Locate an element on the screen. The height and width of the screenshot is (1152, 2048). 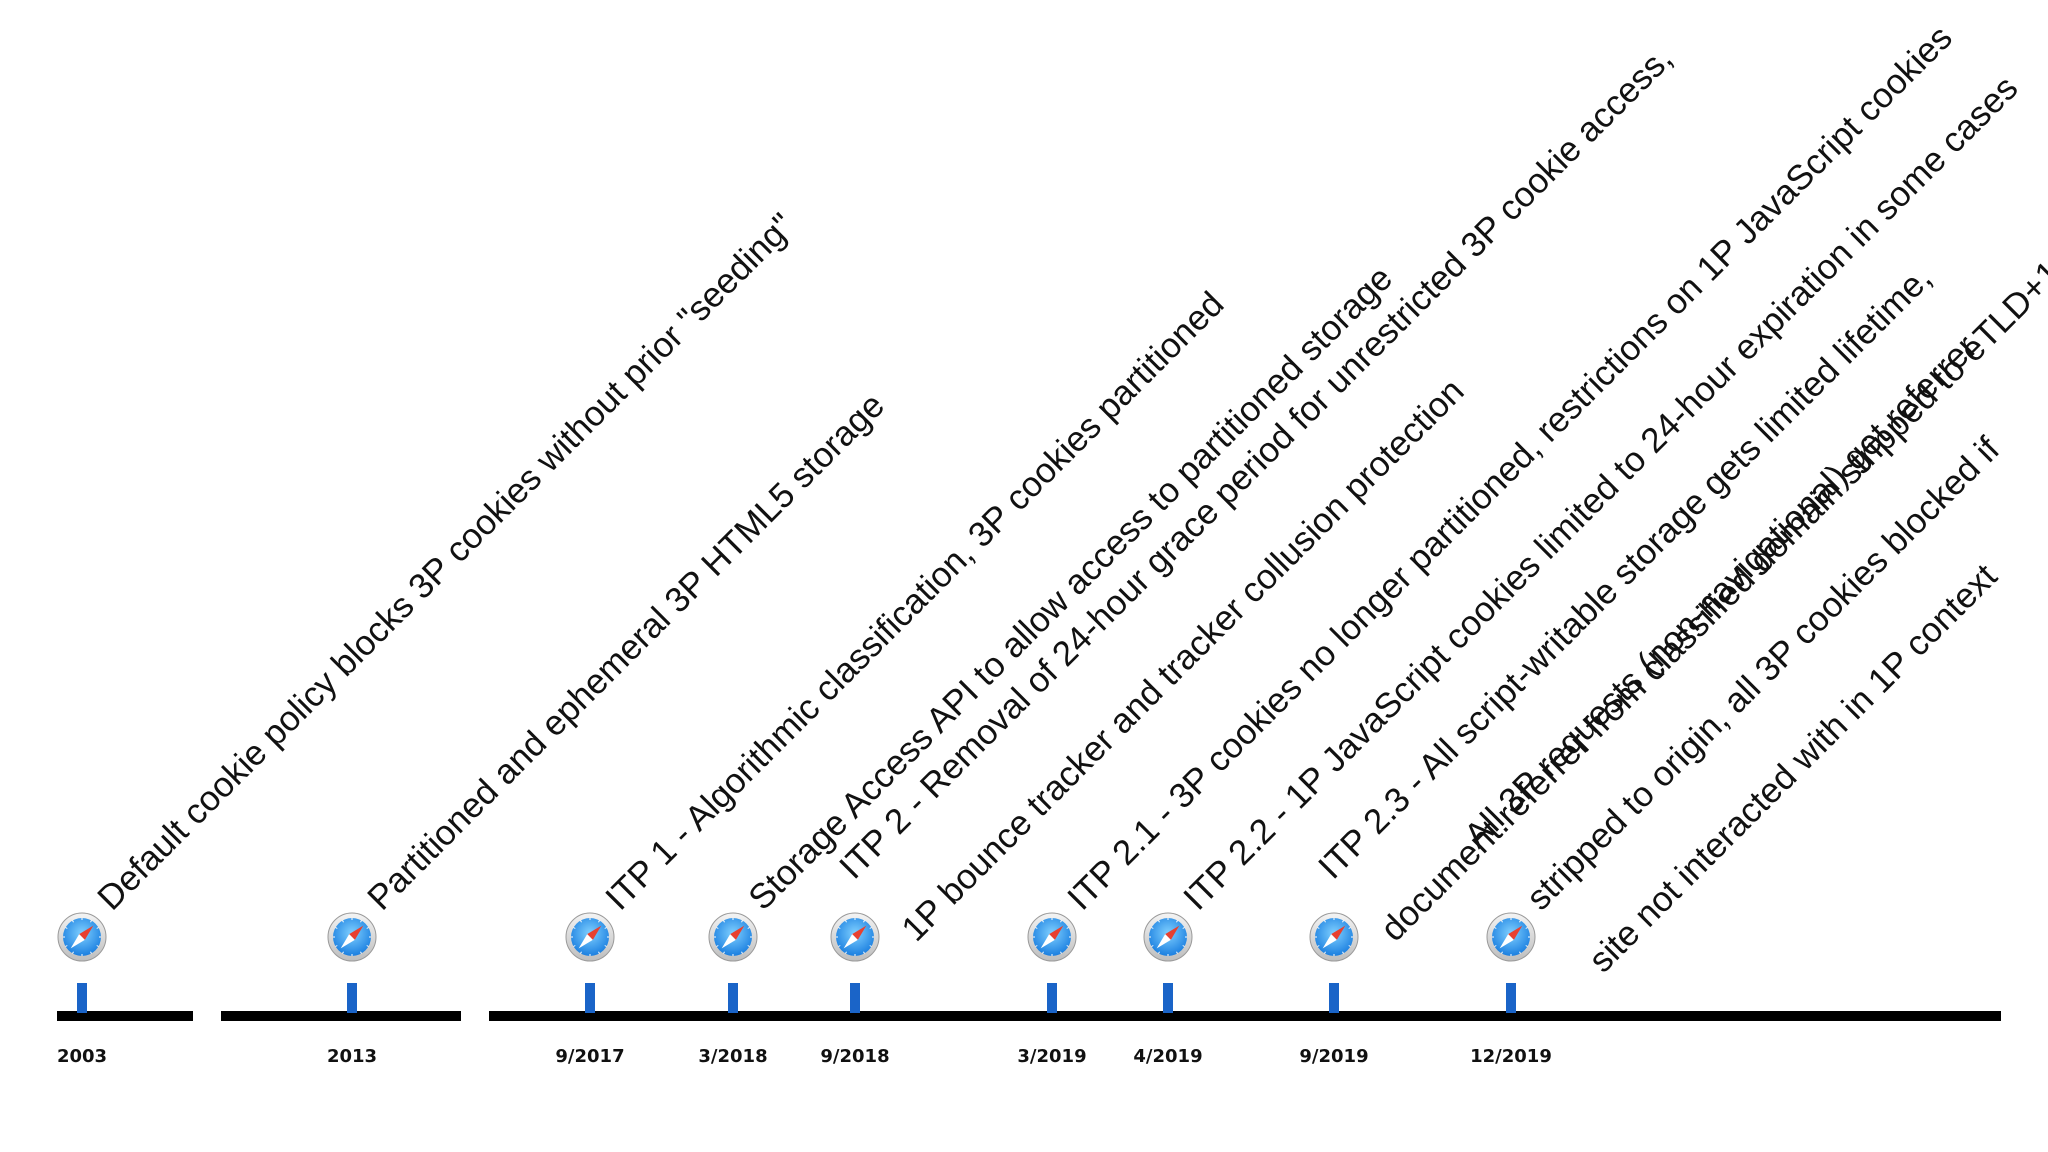
event-date: 2013 is located at coordinates (352, 1056).